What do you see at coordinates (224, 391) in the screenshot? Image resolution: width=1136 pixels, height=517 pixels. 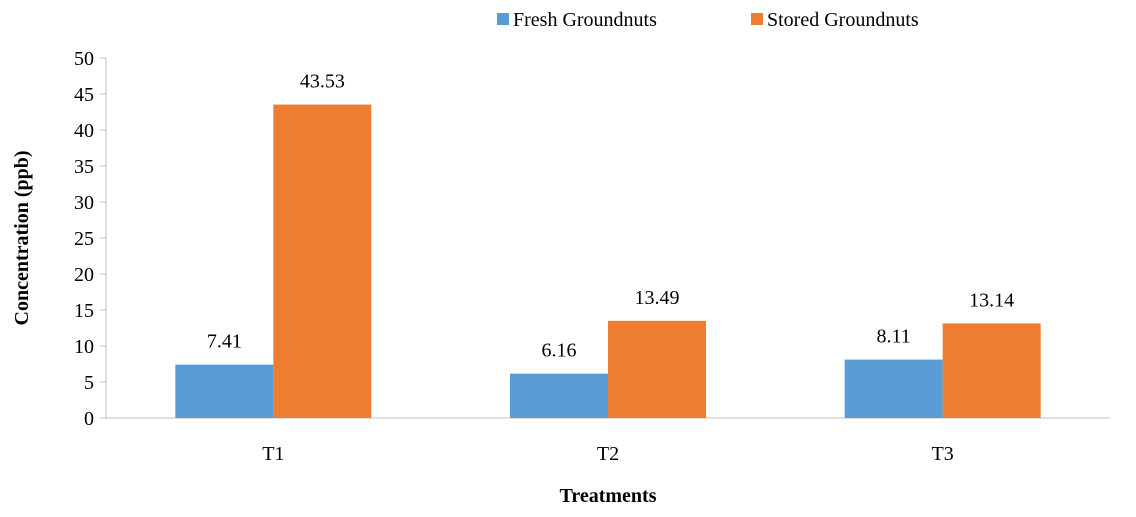 I see `bar-fresh-groundnuts-t1` at bounding box center [224, 391].